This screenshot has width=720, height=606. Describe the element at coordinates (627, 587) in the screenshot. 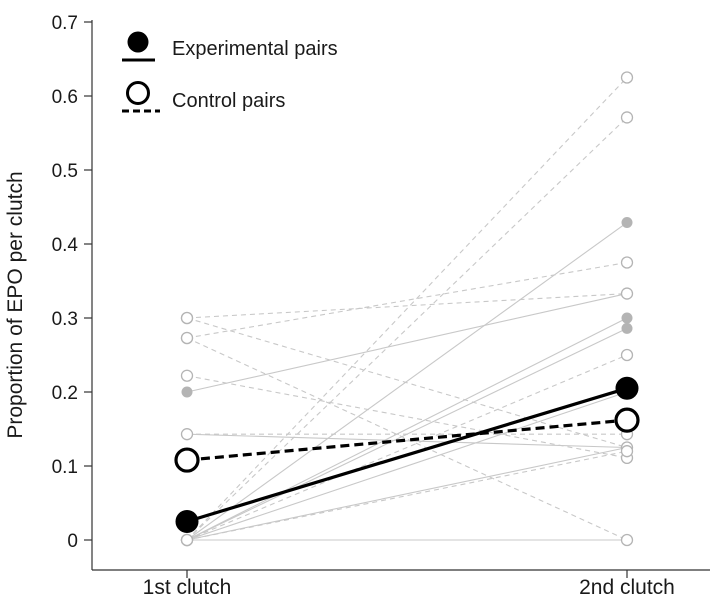

I see `x-tick-label: 2nd clutch` at that location.